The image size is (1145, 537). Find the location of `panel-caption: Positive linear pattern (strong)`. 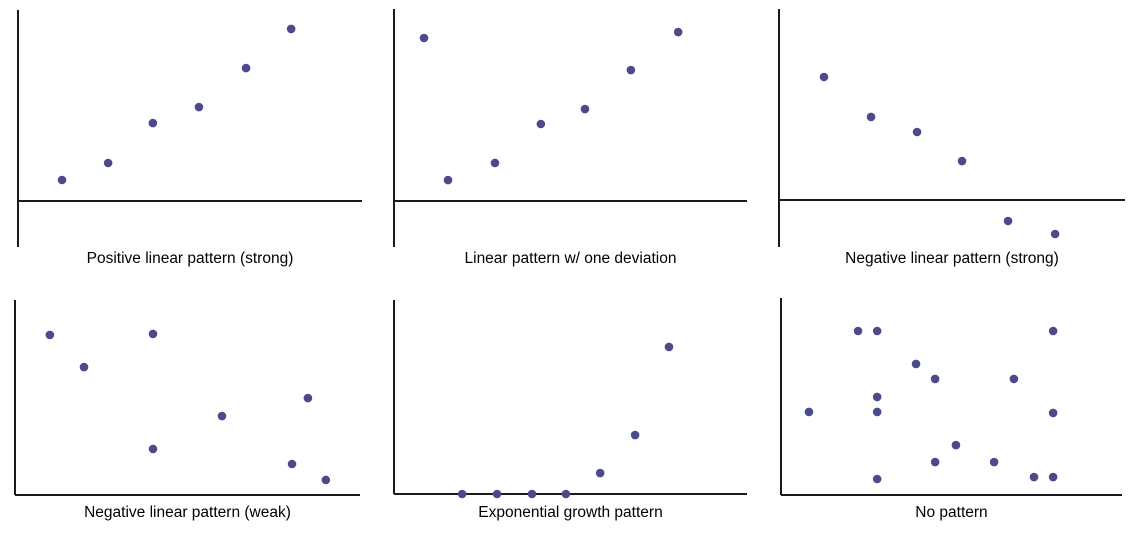

panel-caption: Positive linear pattern (strong) is located at coordinates (190, 258).